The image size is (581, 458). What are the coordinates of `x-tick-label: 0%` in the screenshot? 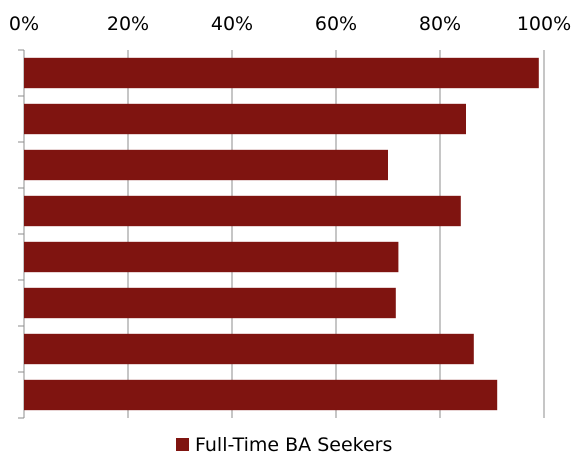 It's located at (24, 24).